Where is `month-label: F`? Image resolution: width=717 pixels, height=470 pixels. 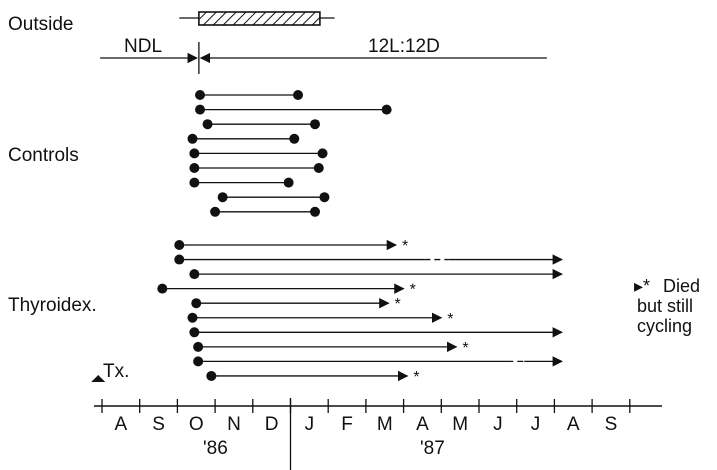
month-label: F is located at coordinates (347, 424).